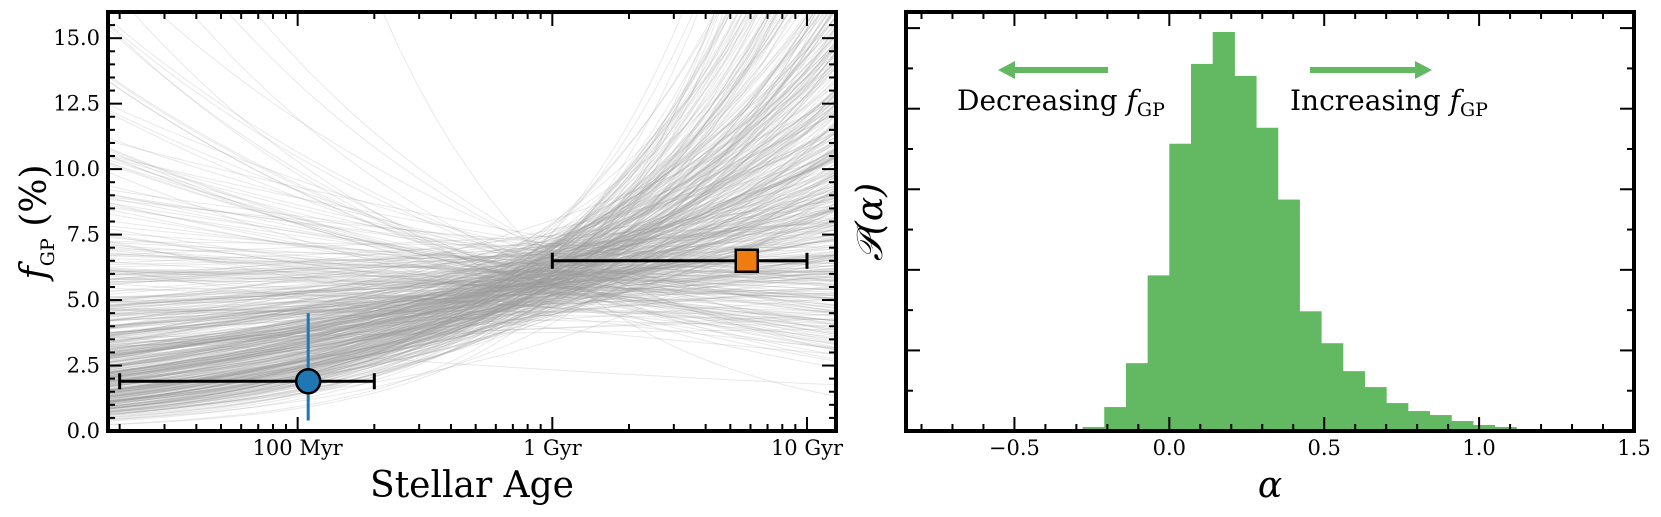  Describe the element at coordinates (34, 201) in the screenshot. I see `y-title-suffix: (%)` at that location.